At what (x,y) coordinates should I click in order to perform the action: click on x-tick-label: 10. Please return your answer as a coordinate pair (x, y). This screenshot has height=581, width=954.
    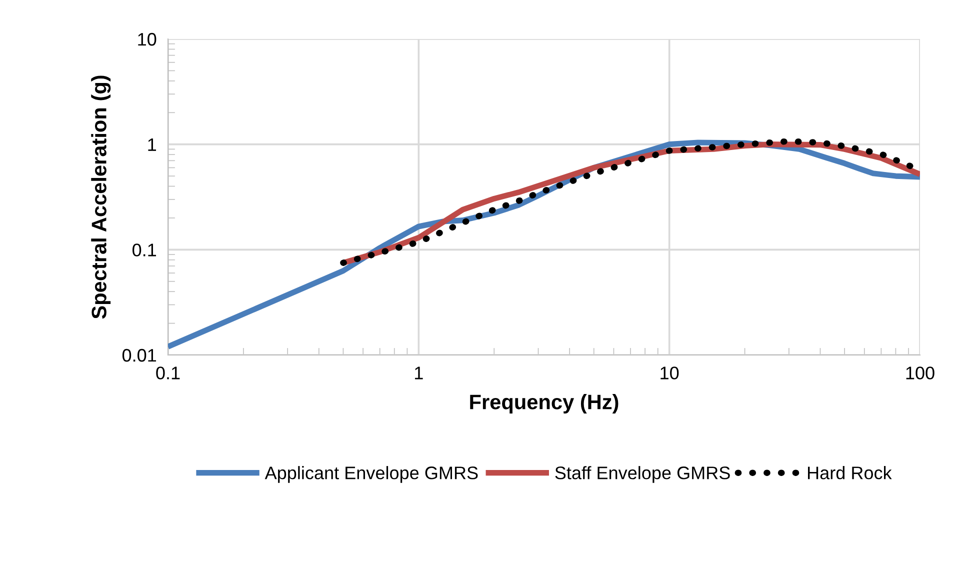
    Looking at the image, I should click on (669, 373).